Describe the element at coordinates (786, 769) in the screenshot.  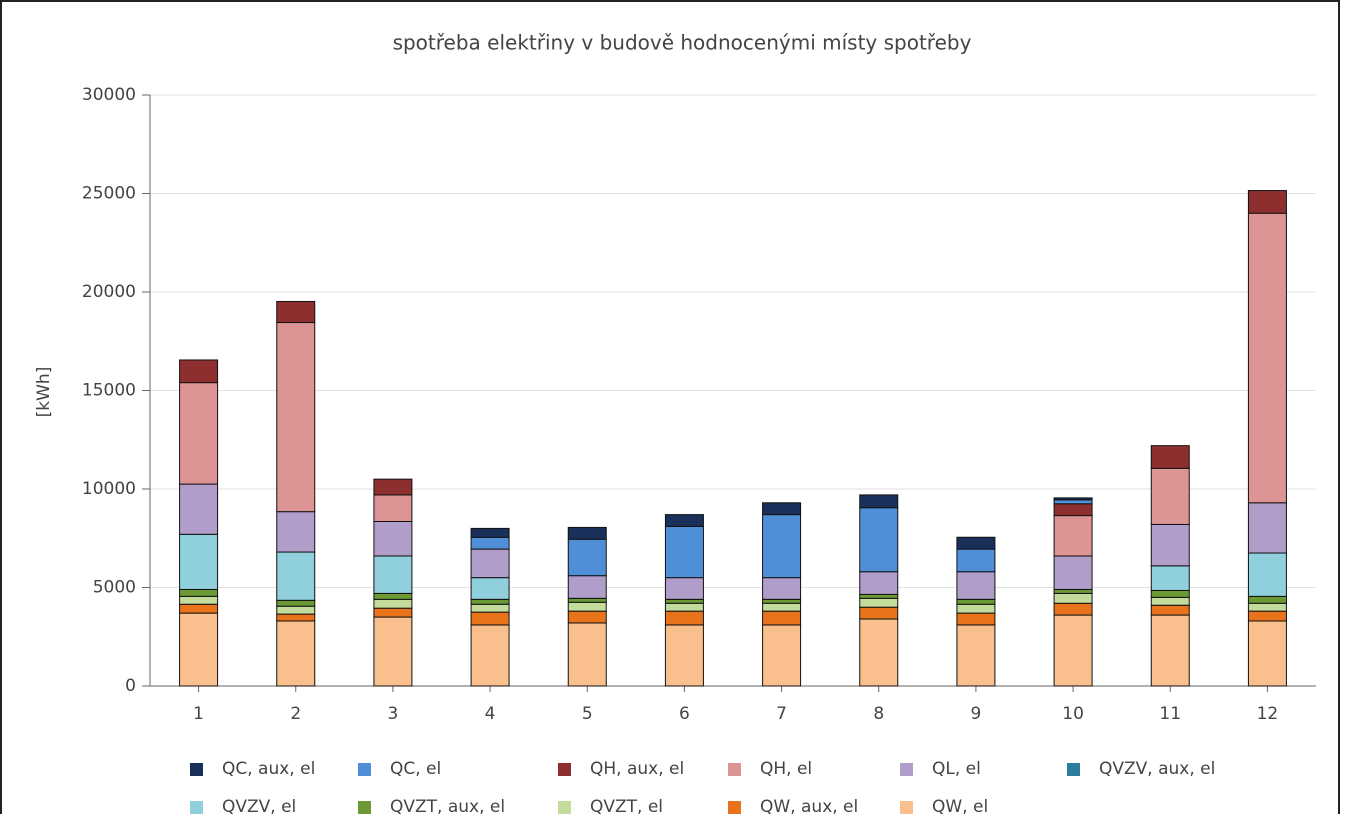
I see `legend-label: QH, el` at that location.